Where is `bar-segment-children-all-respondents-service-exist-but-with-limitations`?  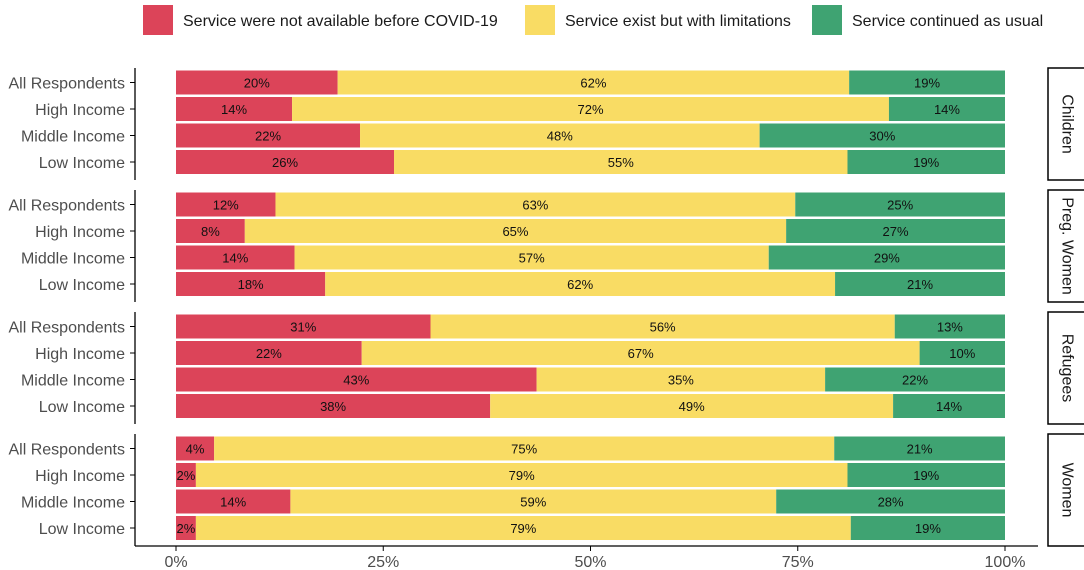 bar-segment-children-all-respondents-service-exist-but-with-limitations is located at coordinates (593, 82).